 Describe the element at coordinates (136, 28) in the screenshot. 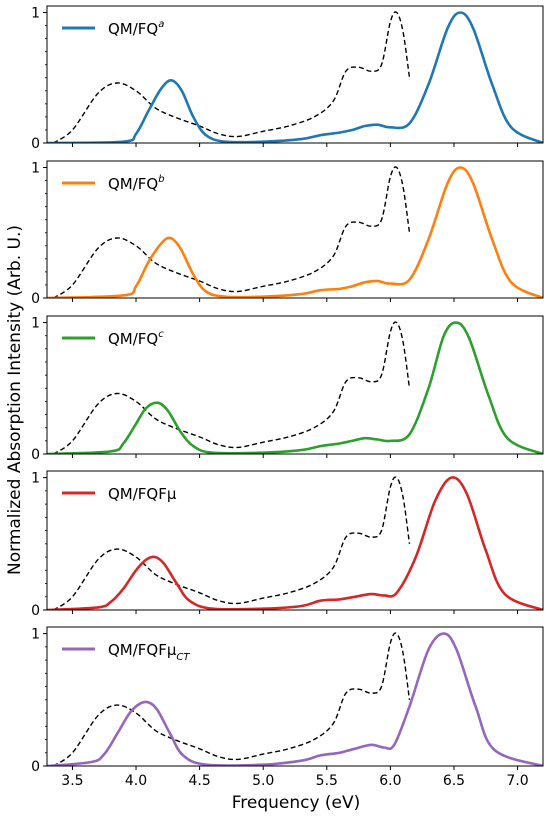

I see `legend-label: QM/FQa` at that location.